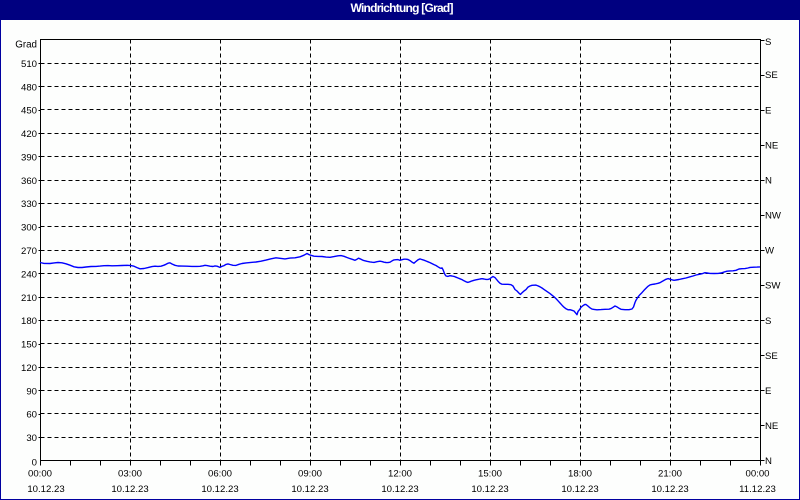 This screenshot has height=500, width=800. What do you see at coordinates (130, 474) in the screenshot?
I see `svg-text: 03:00` at bounding box center [130, 474].